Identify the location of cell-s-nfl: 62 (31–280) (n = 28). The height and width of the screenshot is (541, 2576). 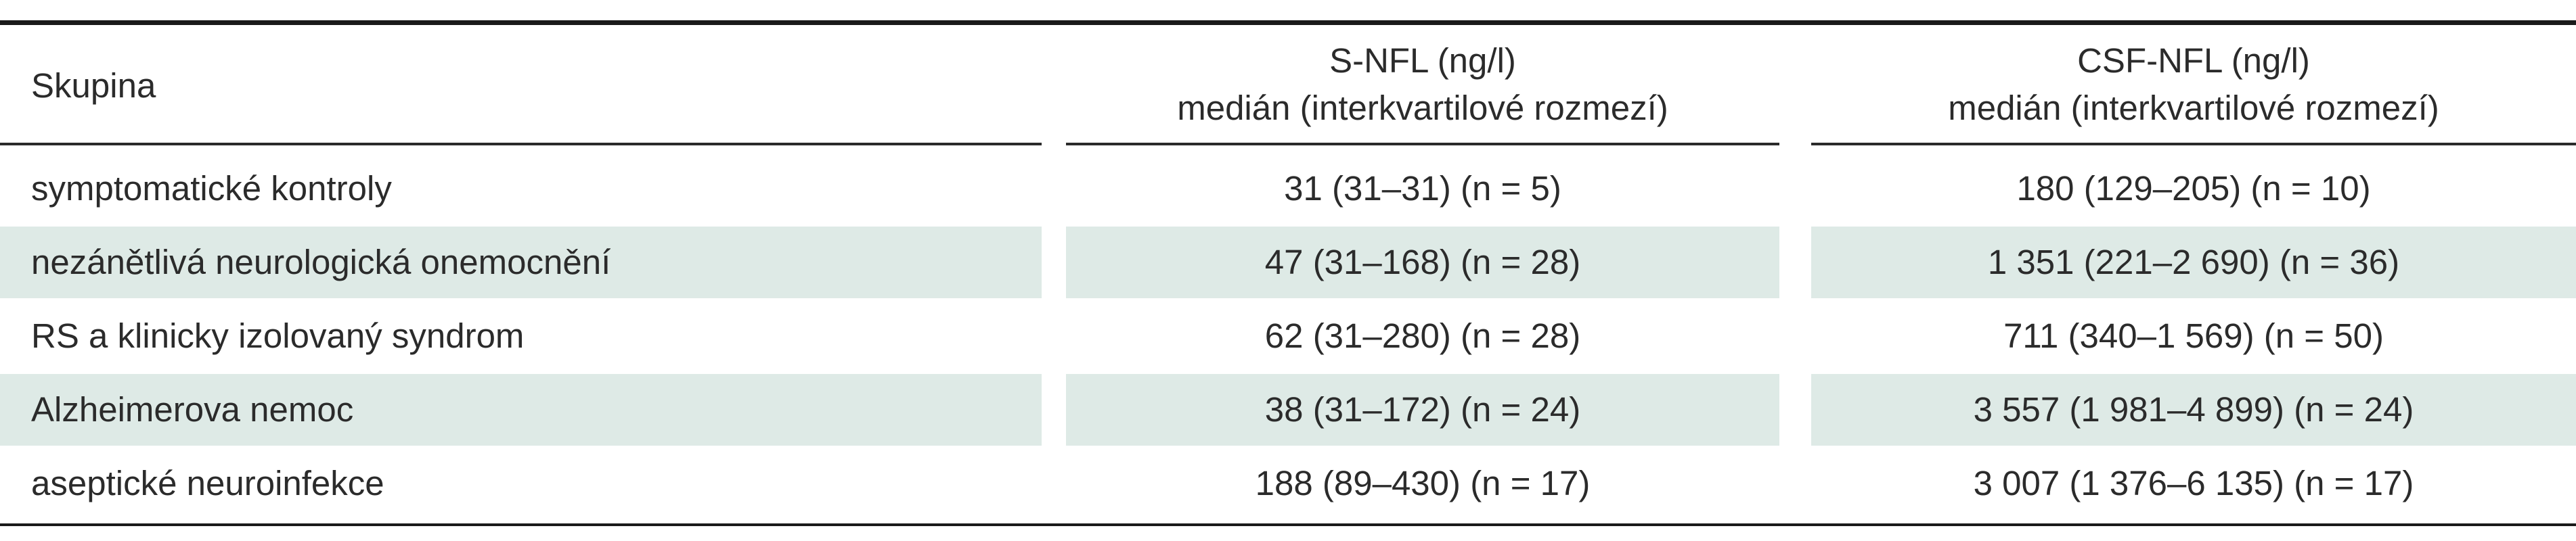
(1422, 336).